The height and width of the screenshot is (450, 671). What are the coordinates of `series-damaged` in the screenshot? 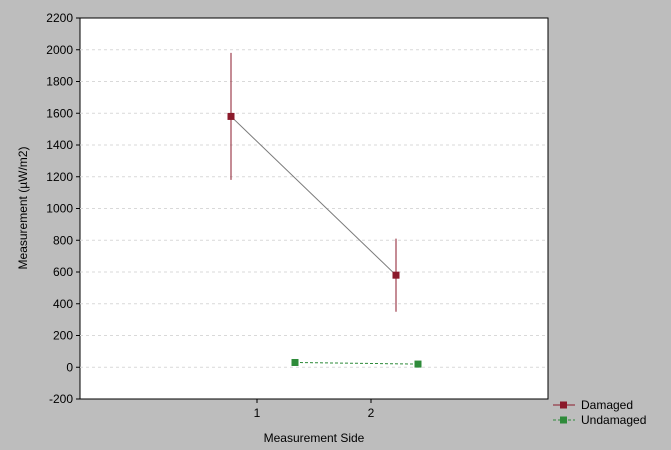 It's located at (313, 182).